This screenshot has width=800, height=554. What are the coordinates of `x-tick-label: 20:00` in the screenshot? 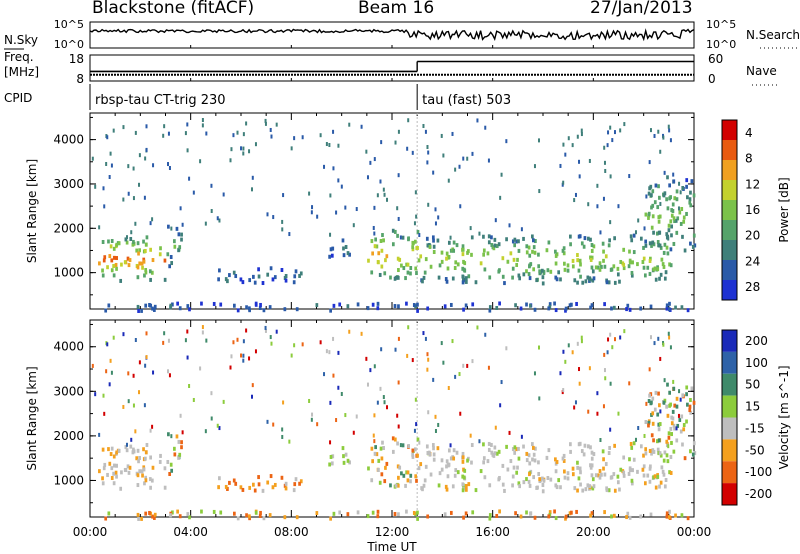 It's located at (593, 532).